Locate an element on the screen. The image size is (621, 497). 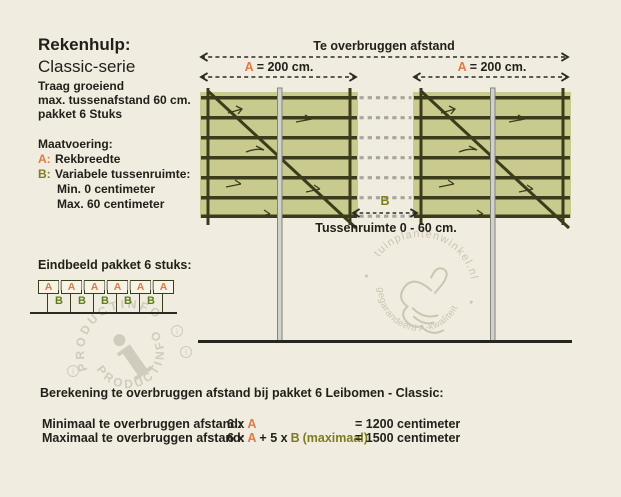
svg-text: gegarandeerd A-kwaliteit is located at coordinates (413, 314).